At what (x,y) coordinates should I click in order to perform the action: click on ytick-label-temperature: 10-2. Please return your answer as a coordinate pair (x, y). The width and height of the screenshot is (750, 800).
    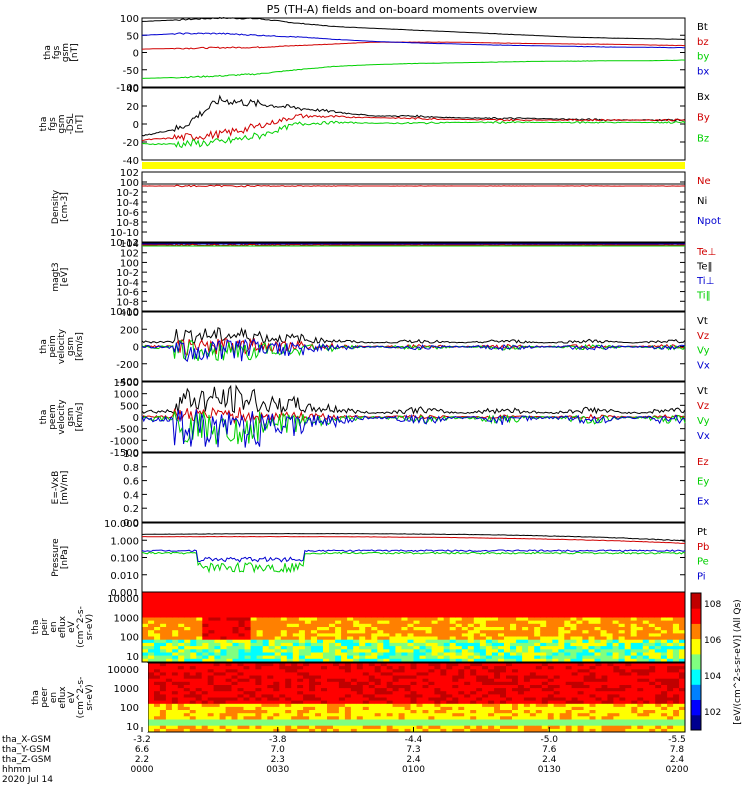
    Looking at the image, I should click on (127, 273).